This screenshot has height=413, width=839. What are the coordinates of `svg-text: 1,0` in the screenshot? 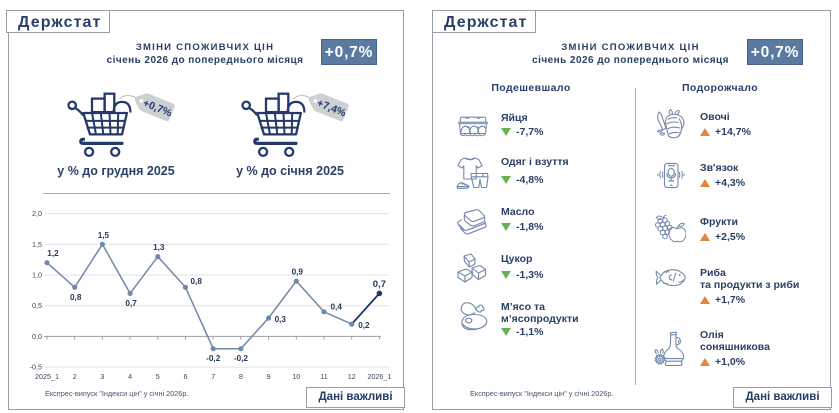 It's located at (37, 275).